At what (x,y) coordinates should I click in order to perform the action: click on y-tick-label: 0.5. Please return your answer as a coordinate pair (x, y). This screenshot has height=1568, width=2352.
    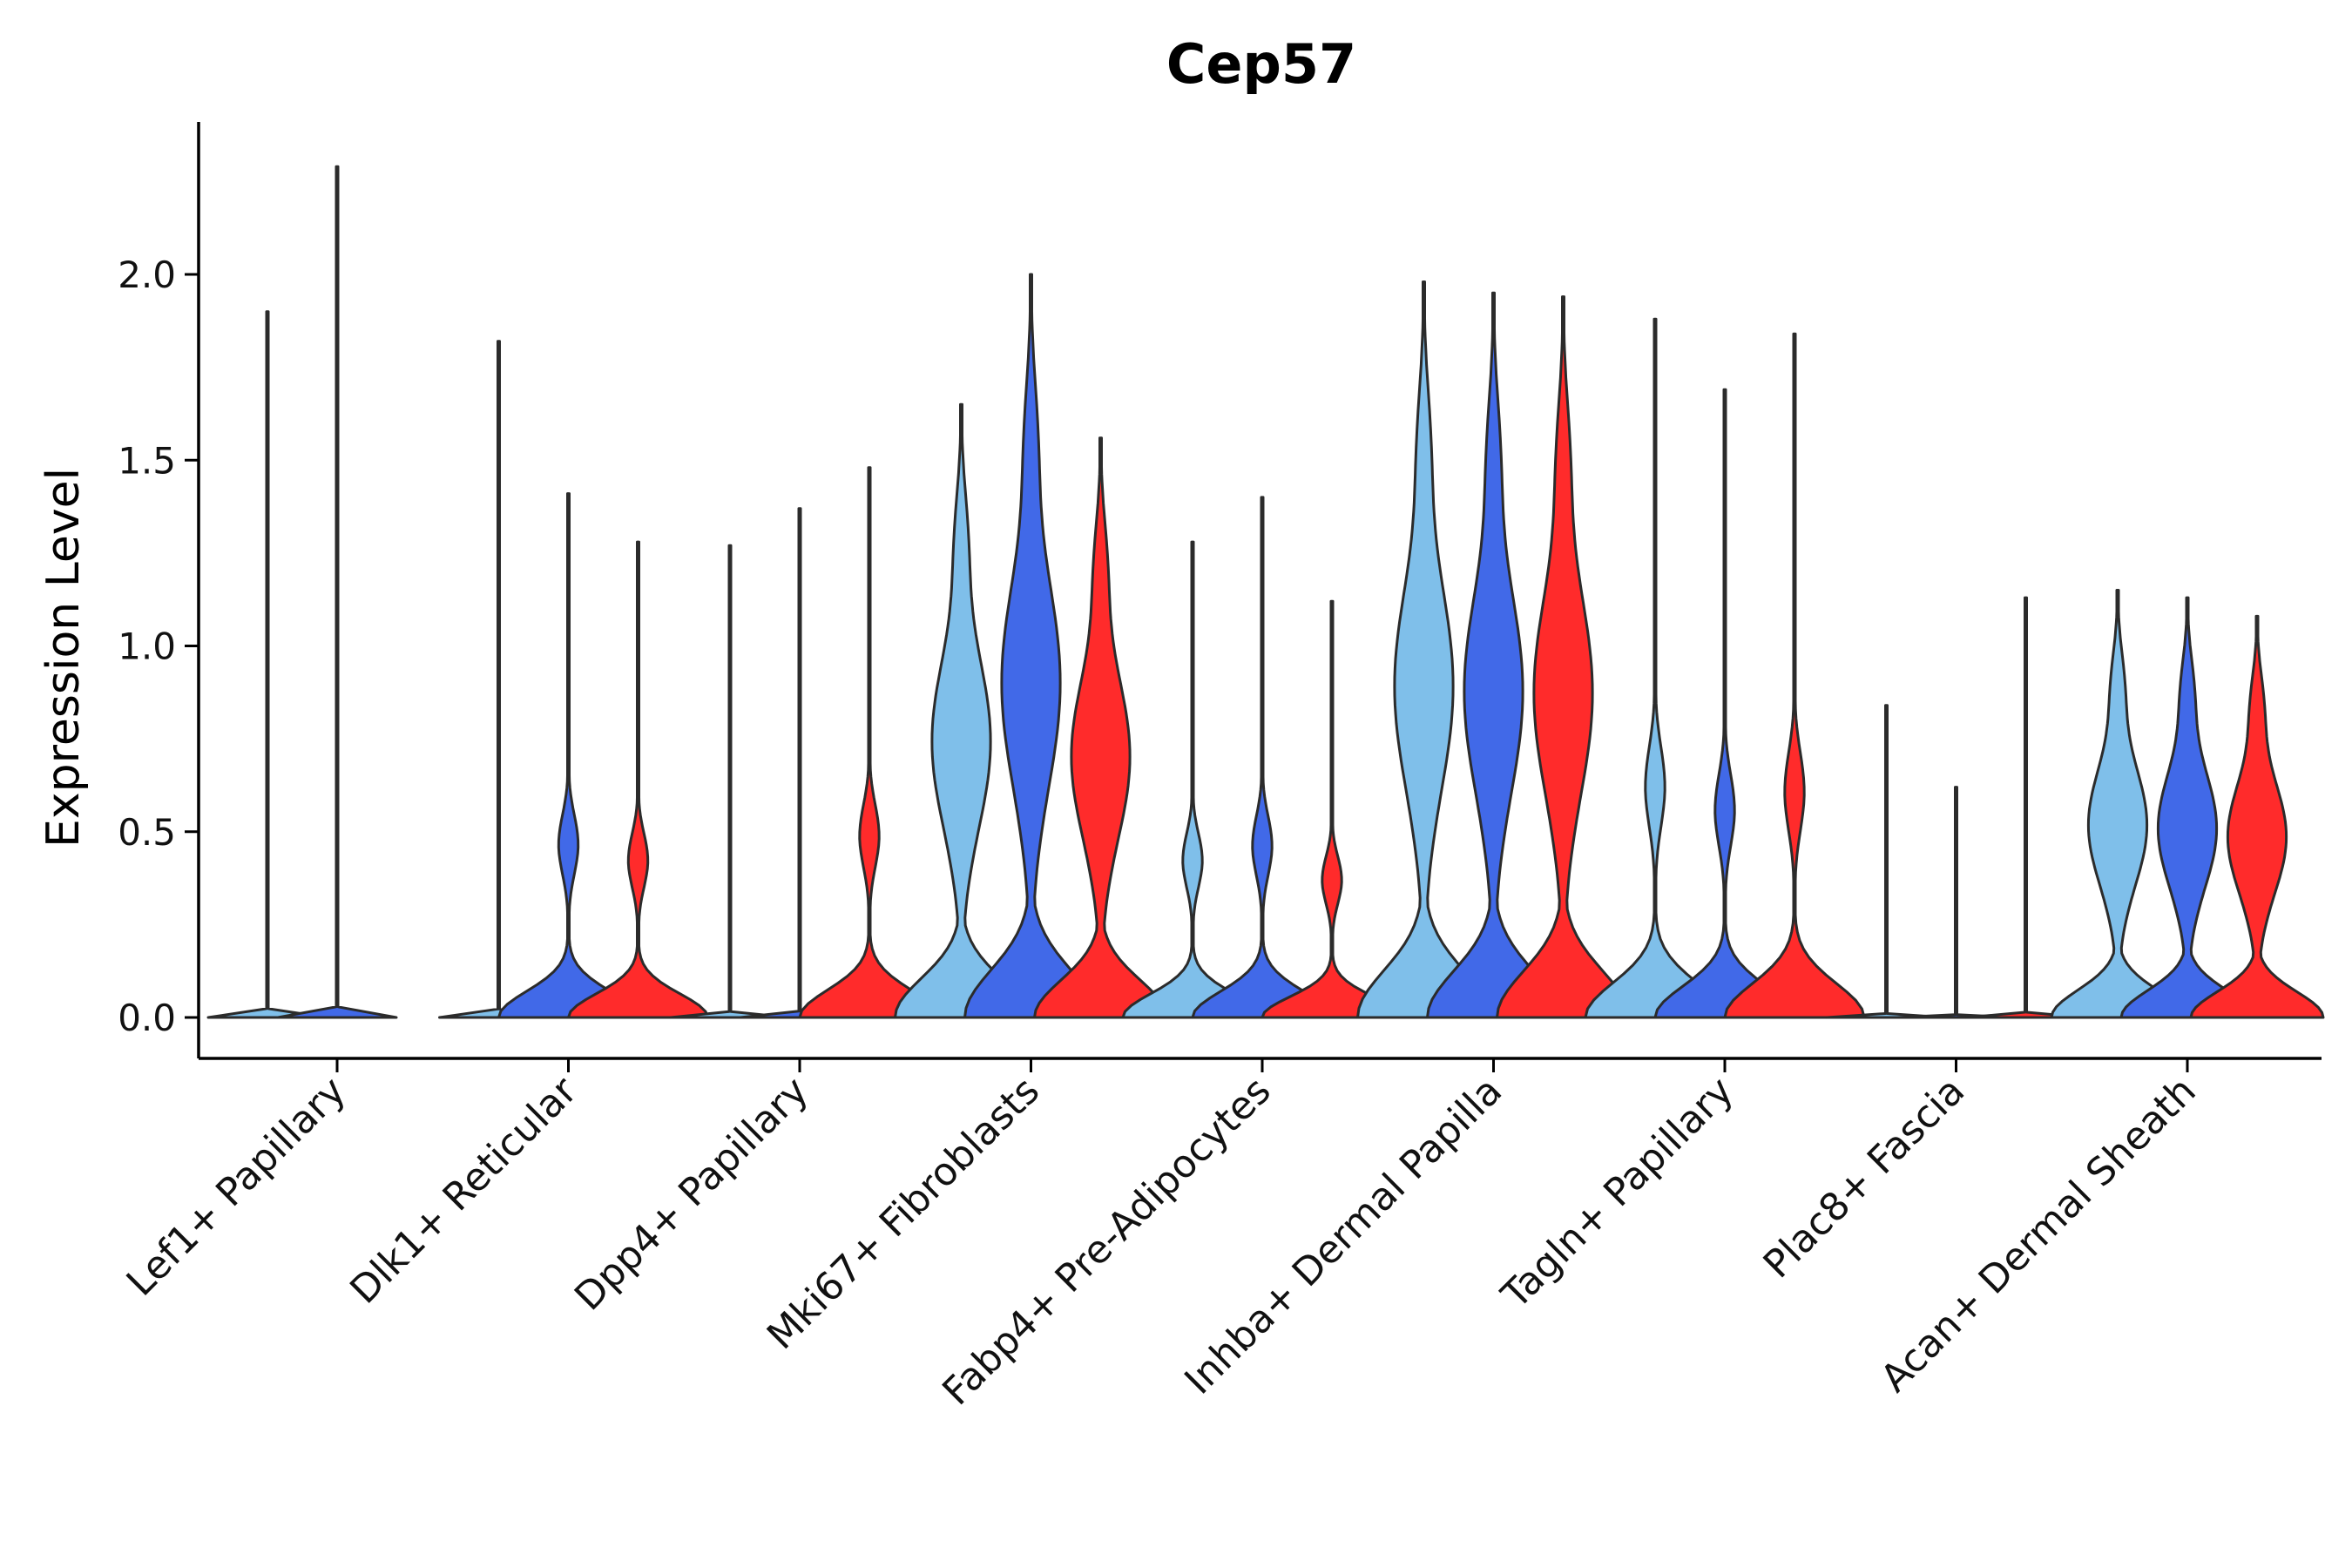
    Looking at the image, I should click on (147, 832).